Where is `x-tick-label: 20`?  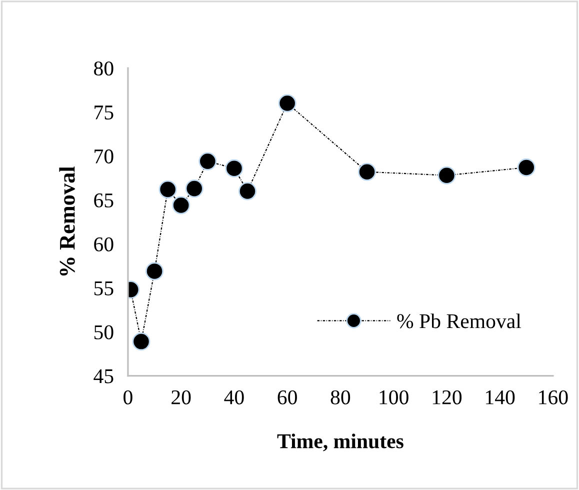
x-tick-label: 20 is located at coordinates (181, 397).